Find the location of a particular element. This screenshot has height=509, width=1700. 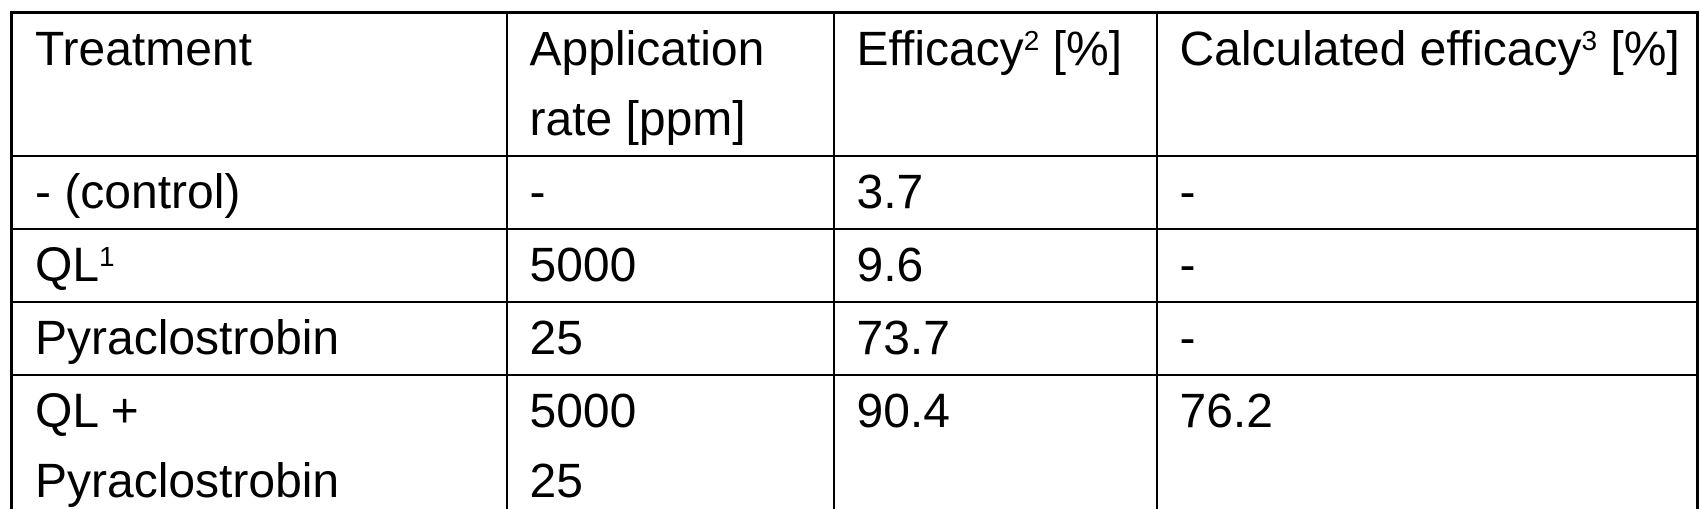

header-efficacy-label: Efficacy2 [%] is located at coordinates (989, 49).